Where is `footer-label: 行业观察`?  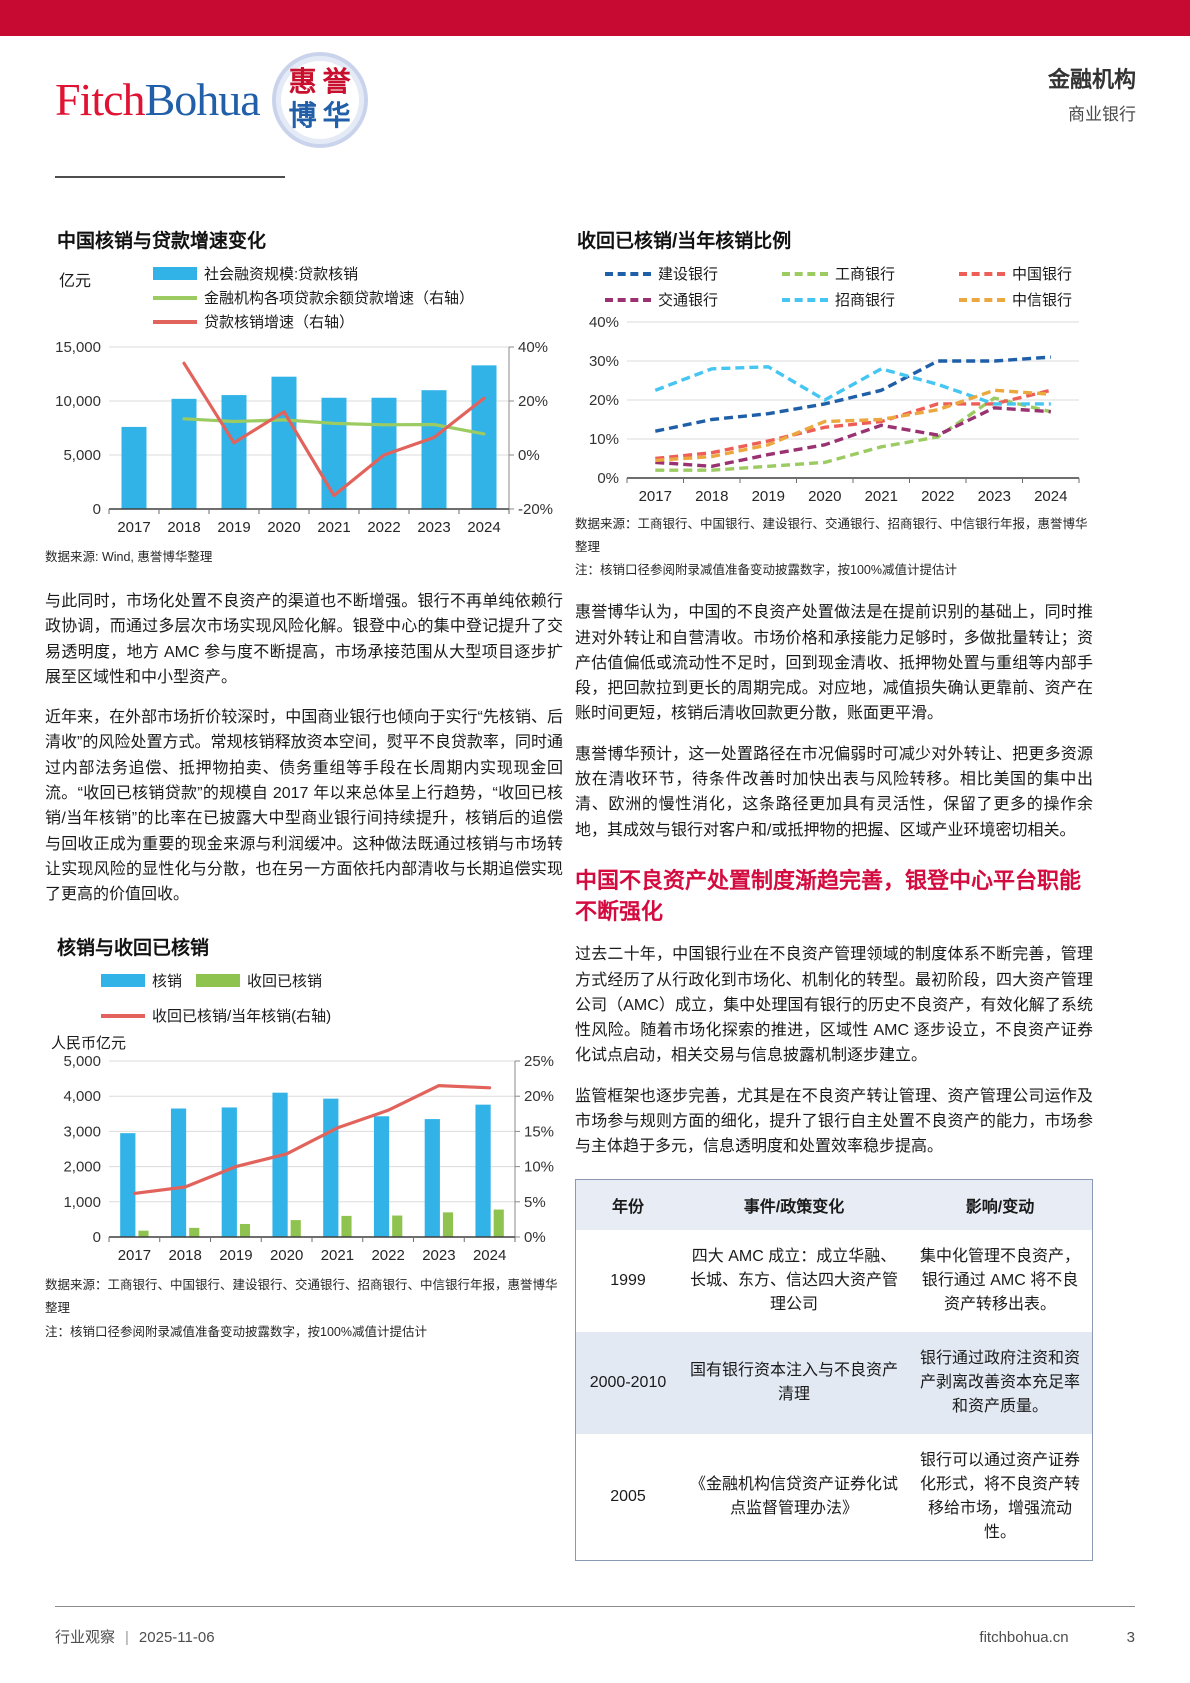 footer-label: 行业观察 is located at coordinates (85, 1637).